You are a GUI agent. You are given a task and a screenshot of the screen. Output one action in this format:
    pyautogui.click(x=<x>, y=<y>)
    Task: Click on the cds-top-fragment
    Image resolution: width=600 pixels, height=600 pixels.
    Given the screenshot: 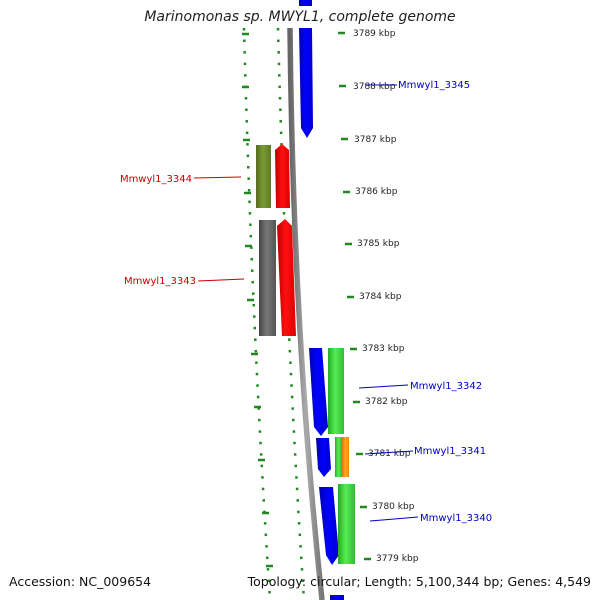 What is the action you would take?
    pyautogui.click(x=305, y=3)
    